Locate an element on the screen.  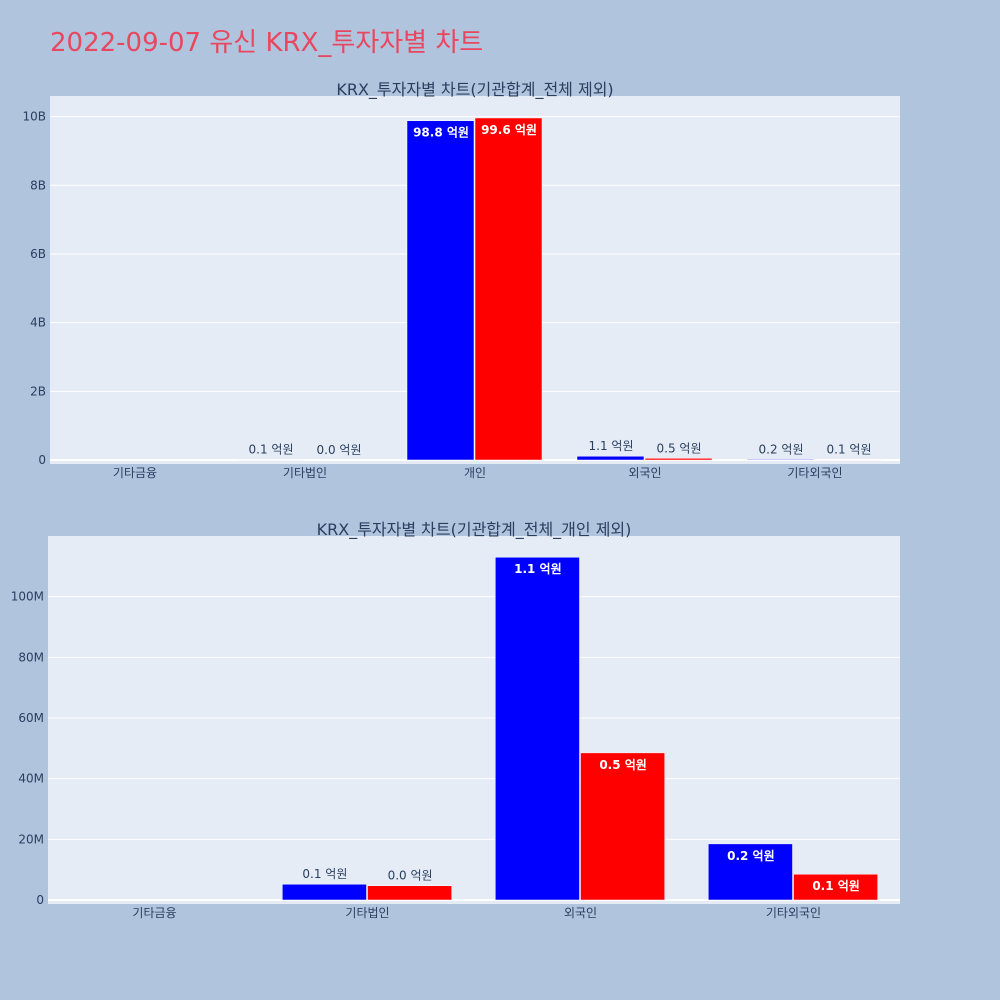
y-tick-label: 40M is located at coordinates (31, 779).